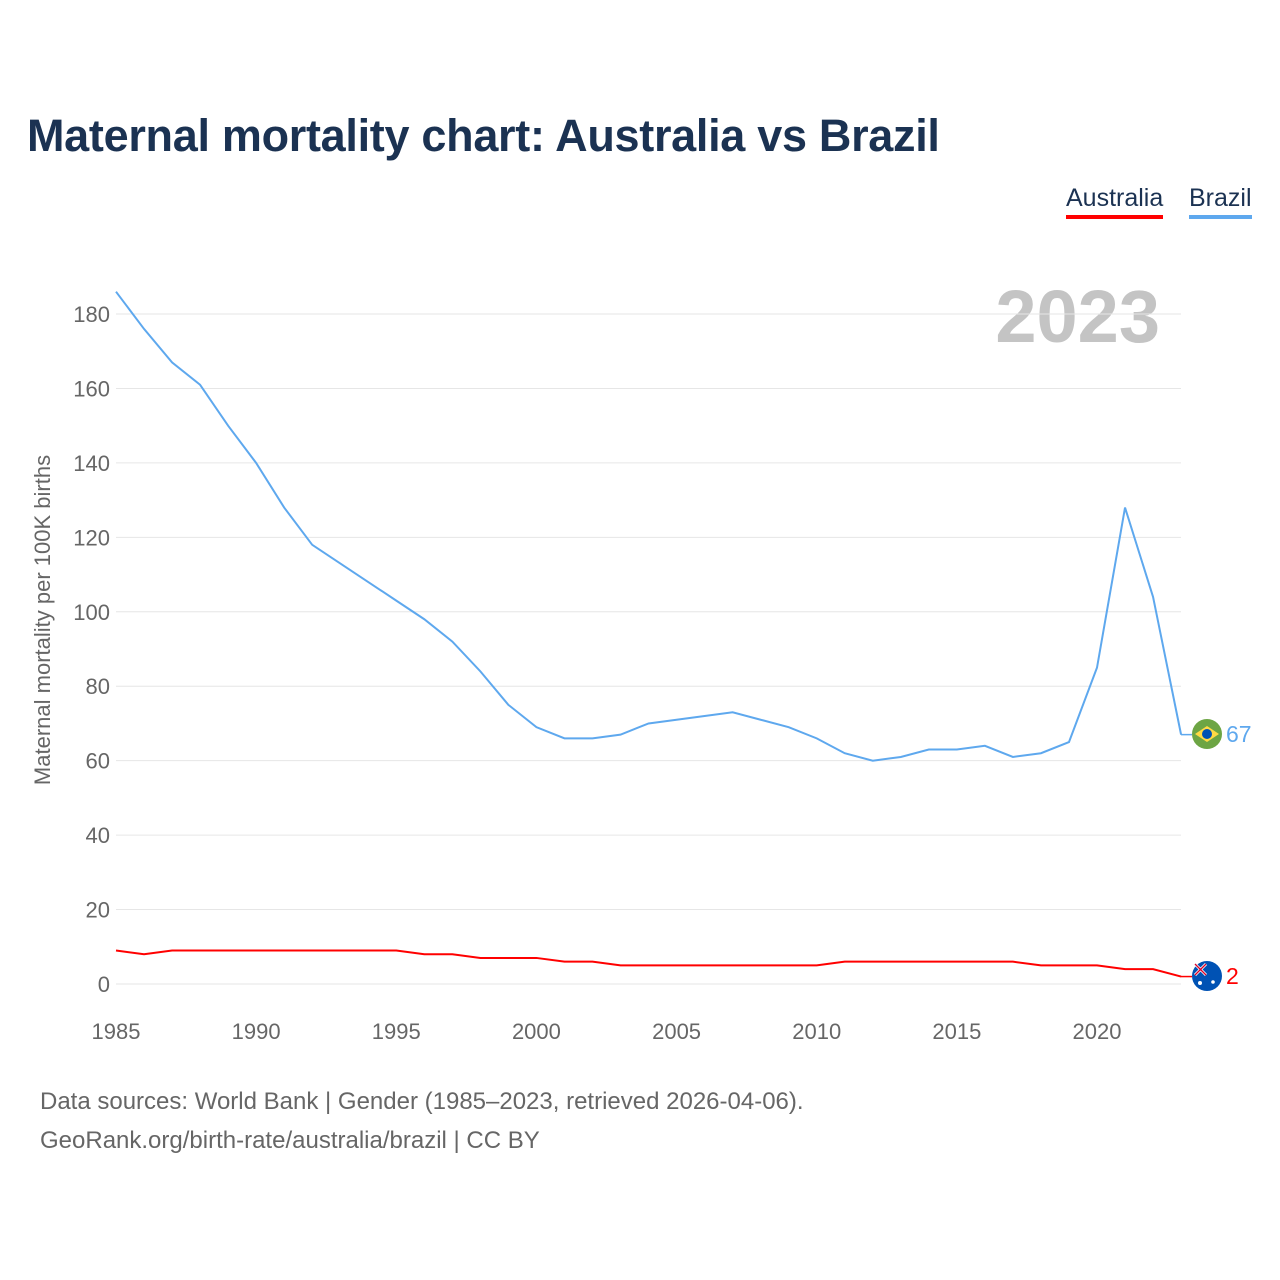  What do you see at coordinates (1200, 969) in the screenshot?
I see `australia-flag-cross` at bounding box center [1200, 969].